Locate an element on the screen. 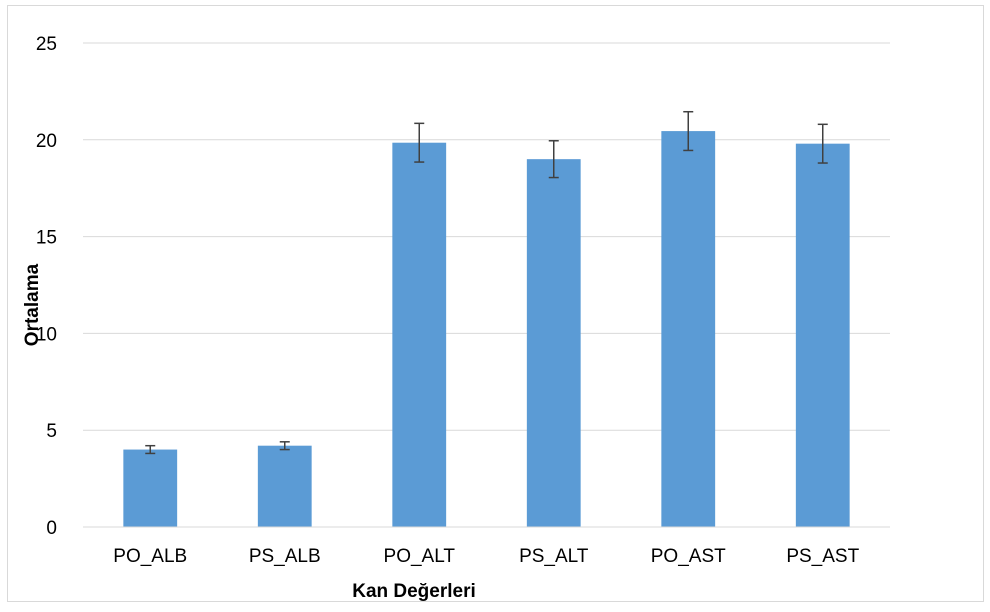  x-tick-label: PS_ALB is located at coordinates (285, 556).